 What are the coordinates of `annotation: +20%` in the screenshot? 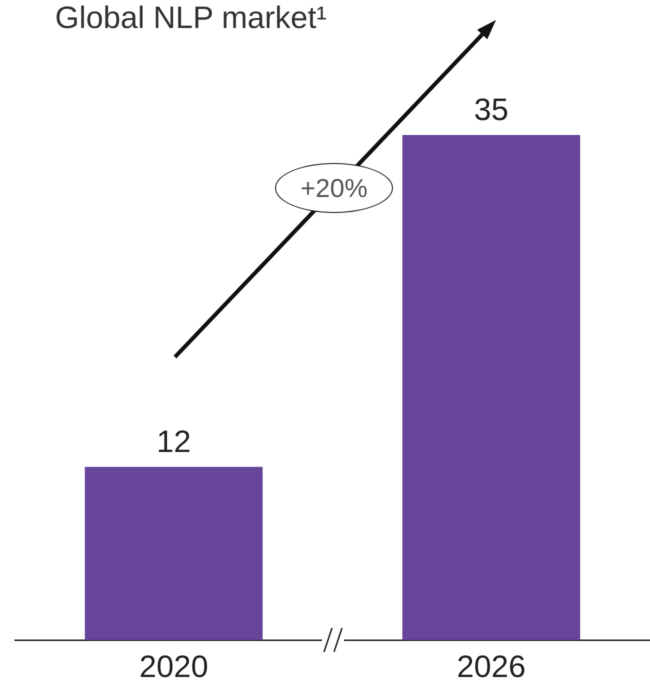 It's located at (334, 188).